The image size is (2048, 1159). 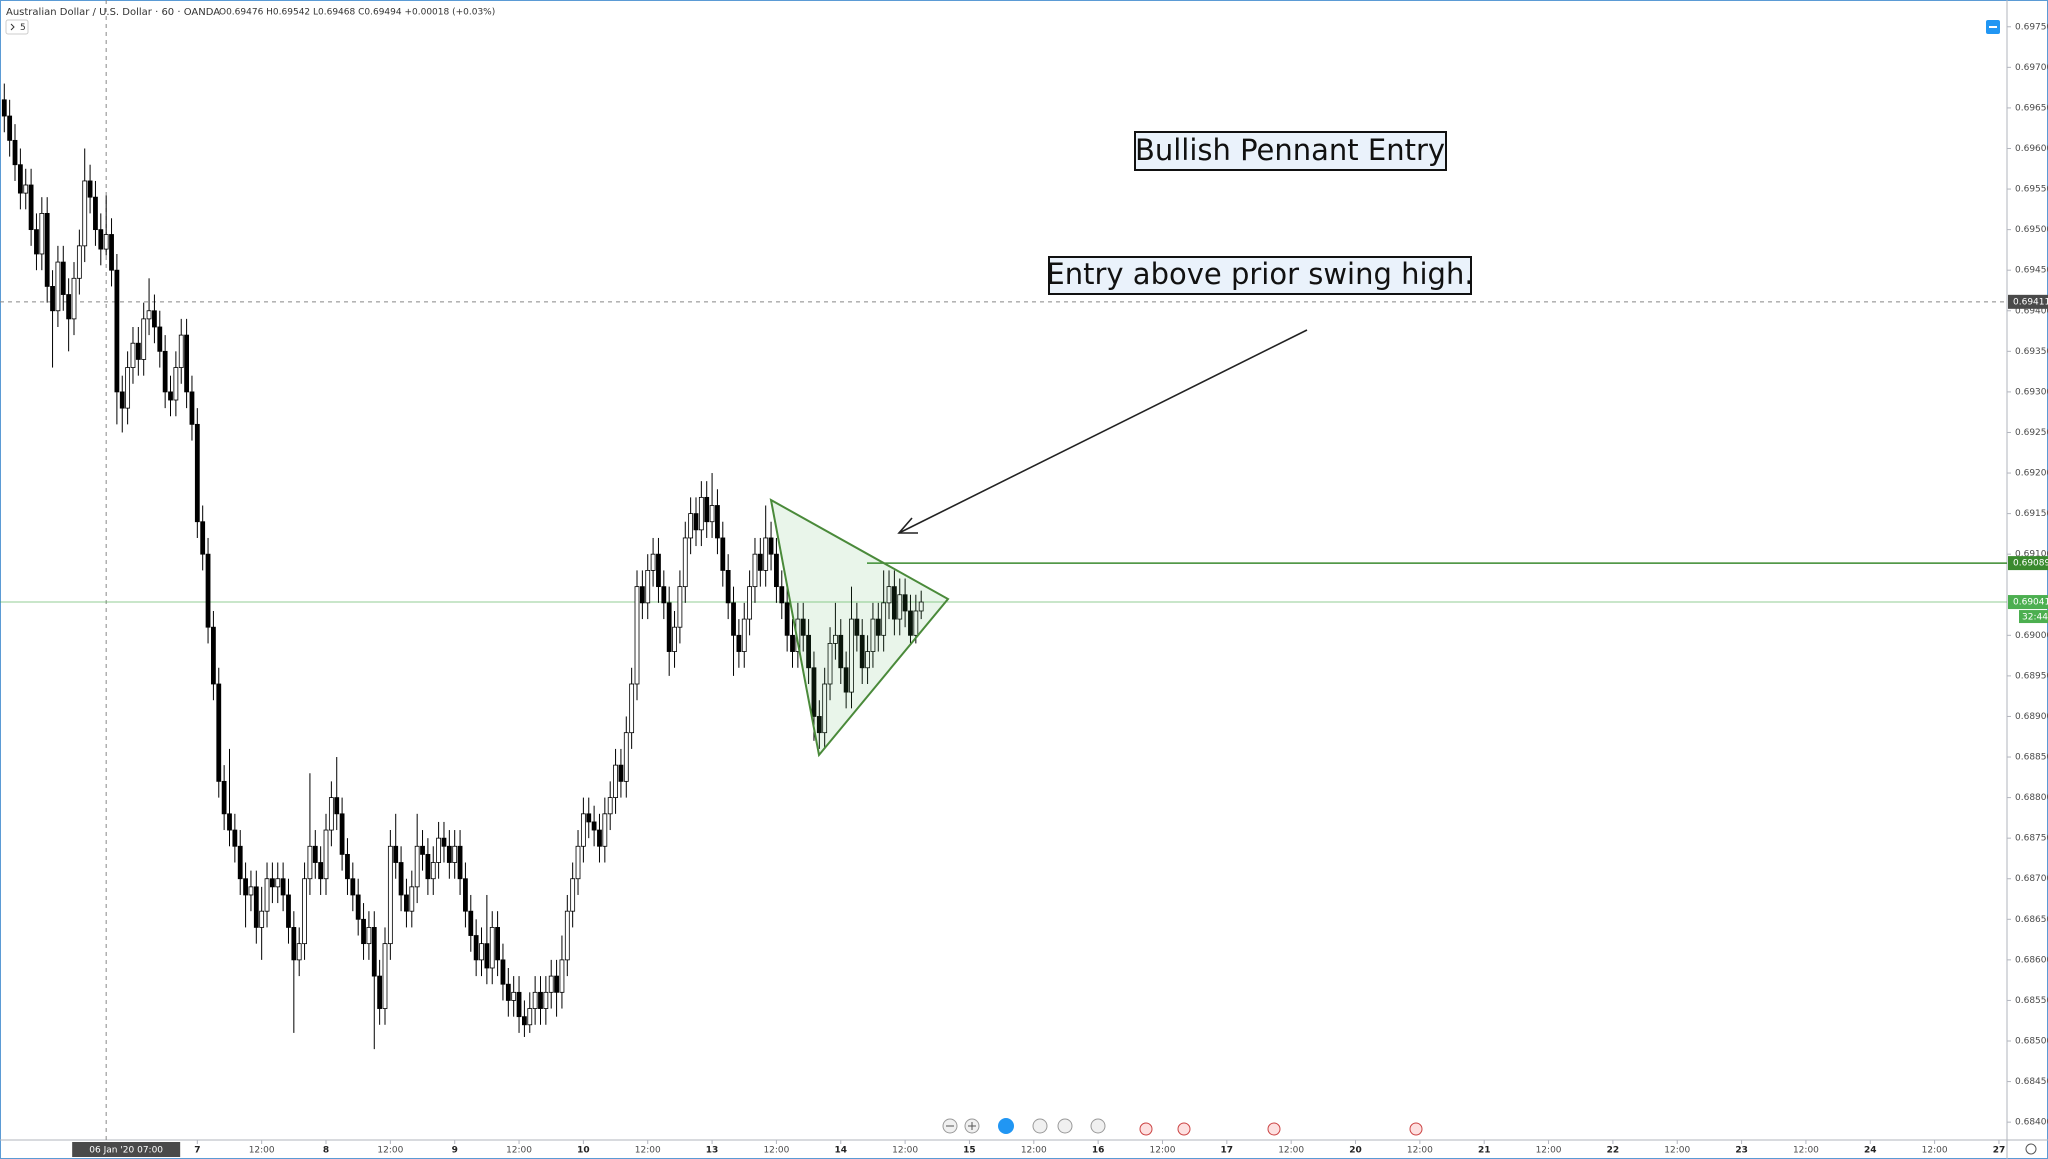 What do you see at coordinates (17, 27) in the screenshot?
I see `indicator-toggle` at bounding box center [17, 27].